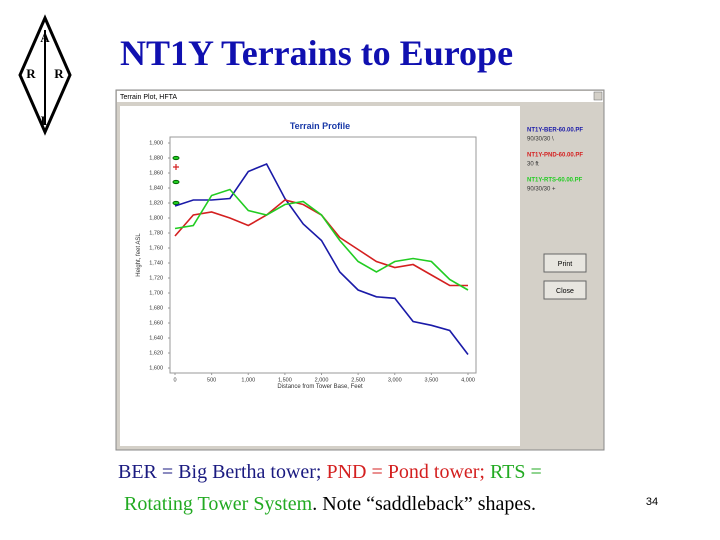 The height and width of the screenshot is (540, 720). Describe the element at coordinates (219, 472) in the screenshot. I see `caption-part: BER = Big Bertha tower;` at that location.